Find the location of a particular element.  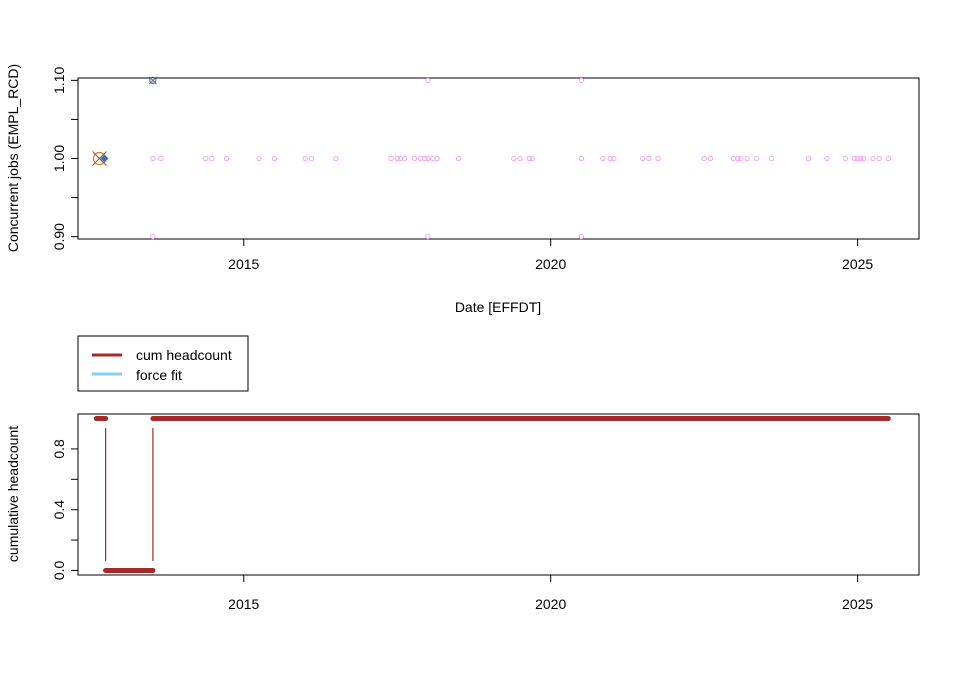

top-x-tick-label: 2025 is located at coordinates (857, 264).